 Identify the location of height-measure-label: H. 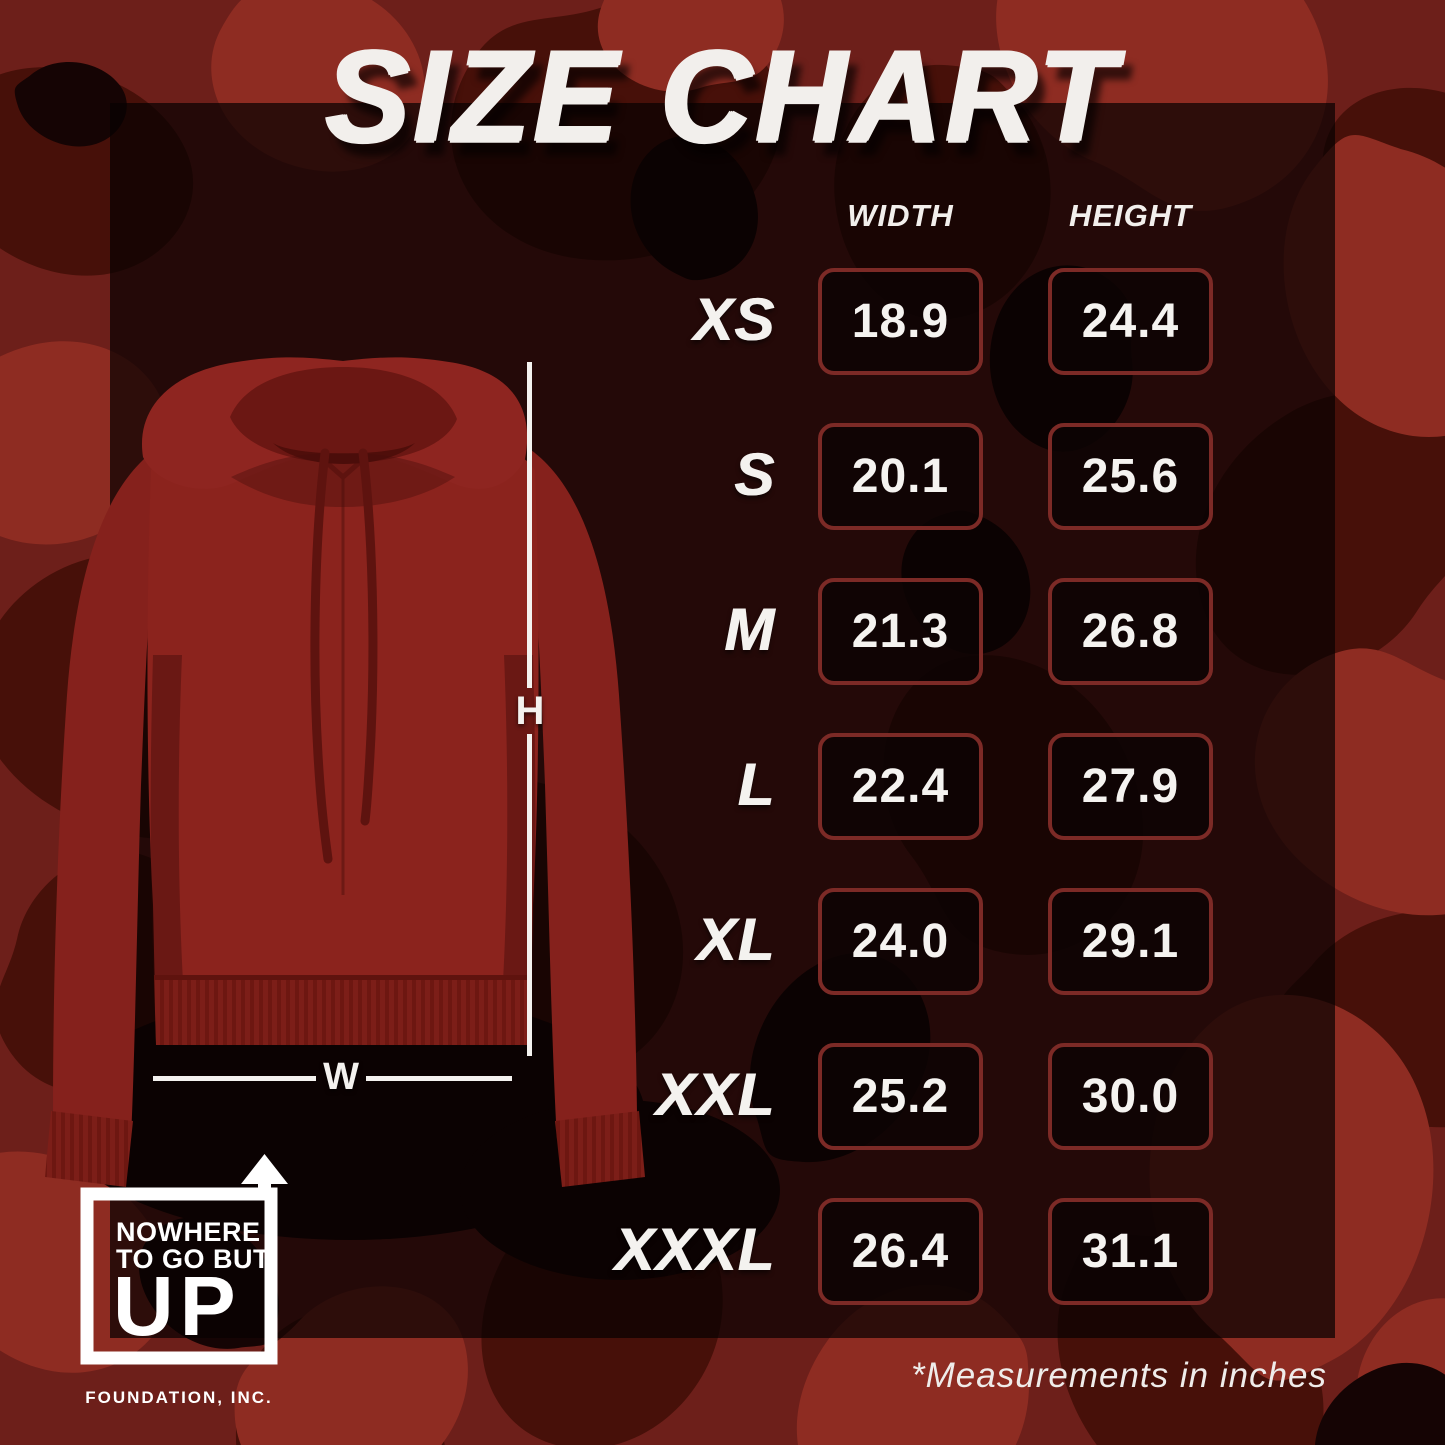
(530, 711).